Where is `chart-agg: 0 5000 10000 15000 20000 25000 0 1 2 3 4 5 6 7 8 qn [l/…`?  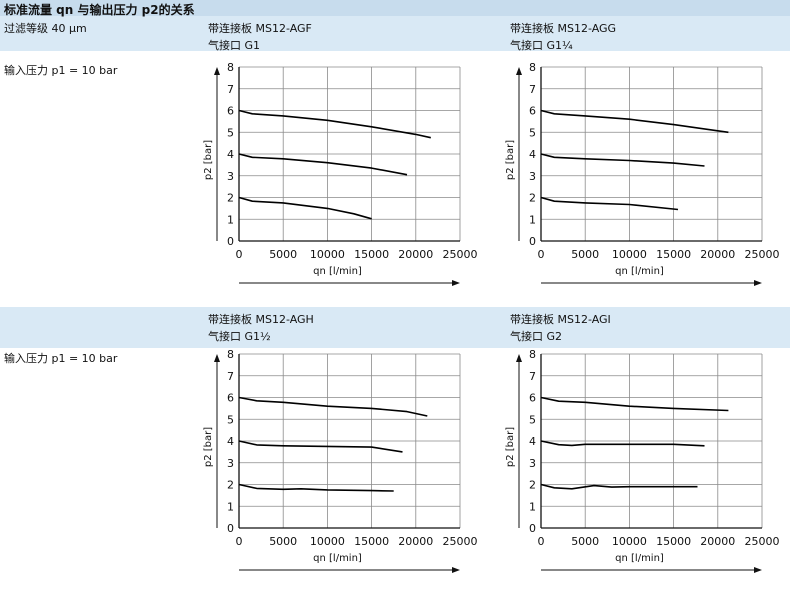
chart-agg: 0 5000 10000 15000 20000 25000 0 1 2 3 4 5 6 7 8 qn [l/… is located at coordinates (642, 173).